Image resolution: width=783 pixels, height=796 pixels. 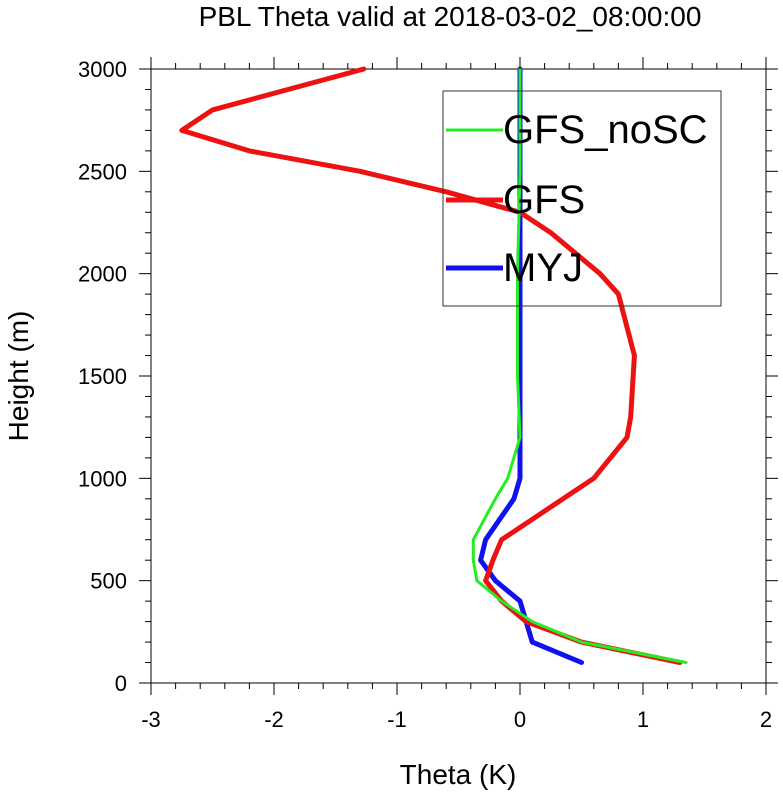 What do you see at coordinates (450, 16) in the screenshot?
I see `chart-title: PBL Theta valid at 2018-03-02_08:00:00` at bounding box center [450, 16].